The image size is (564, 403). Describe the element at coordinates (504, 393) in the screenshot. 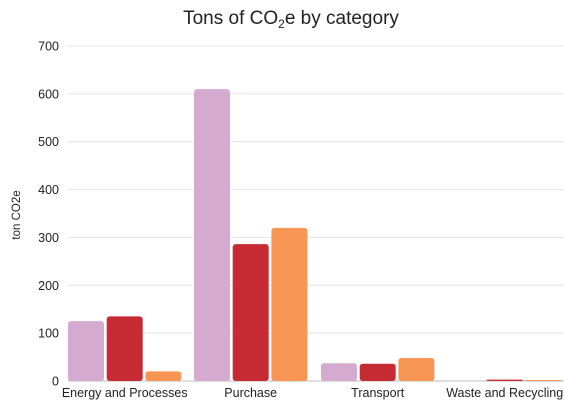

I see `x-tick-label: Waste and Recycling` at that location.